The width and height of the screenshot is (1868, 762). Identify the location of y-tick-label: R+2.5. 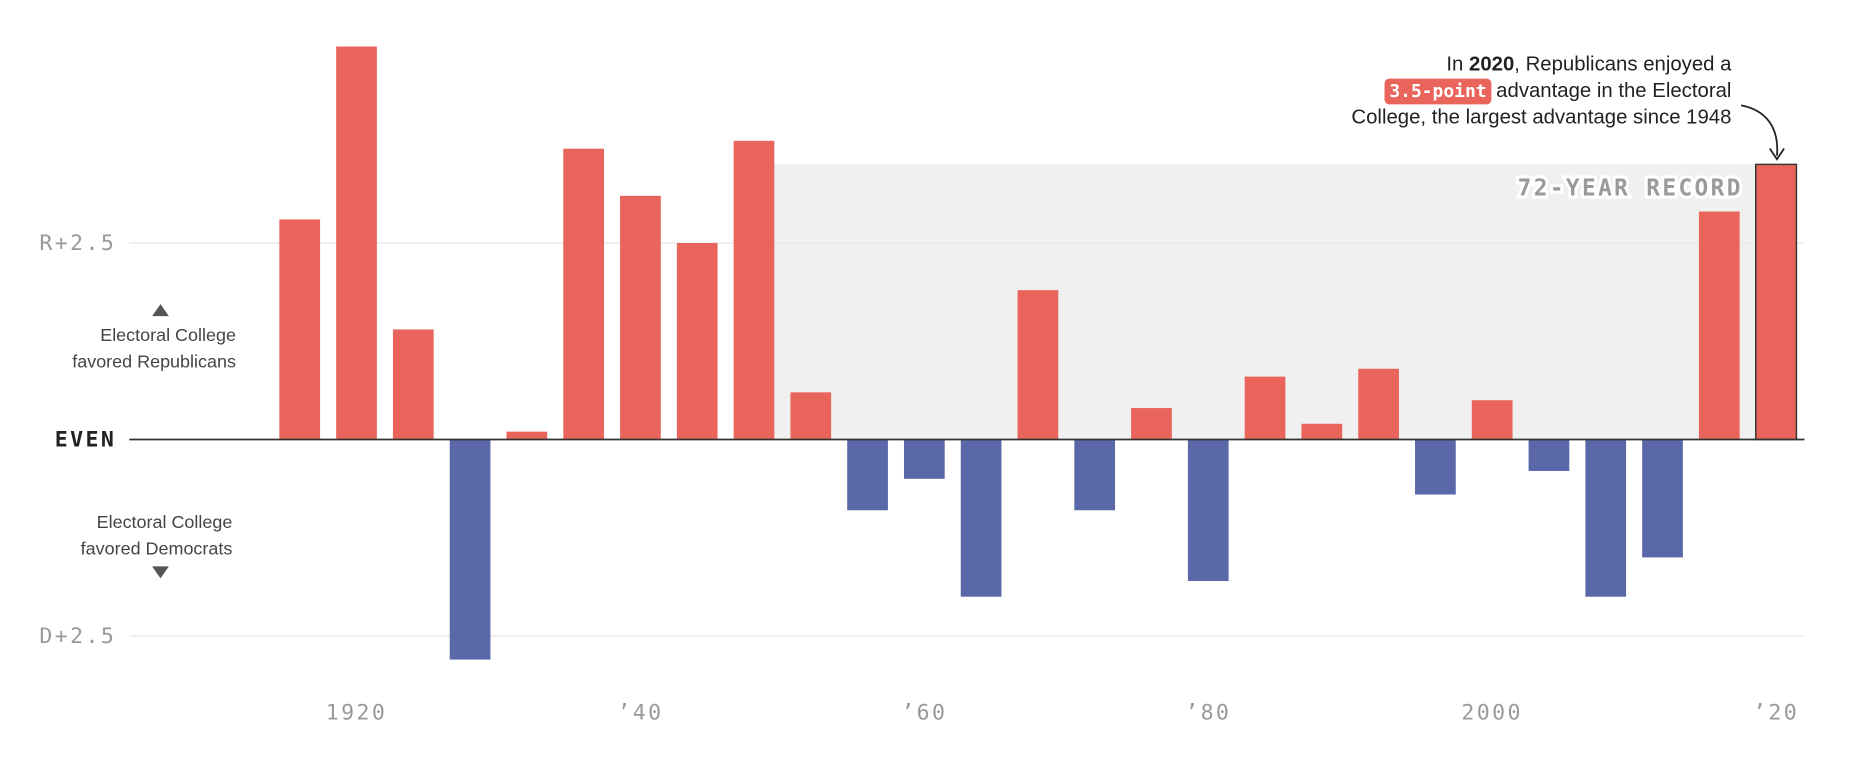
(77, 243).